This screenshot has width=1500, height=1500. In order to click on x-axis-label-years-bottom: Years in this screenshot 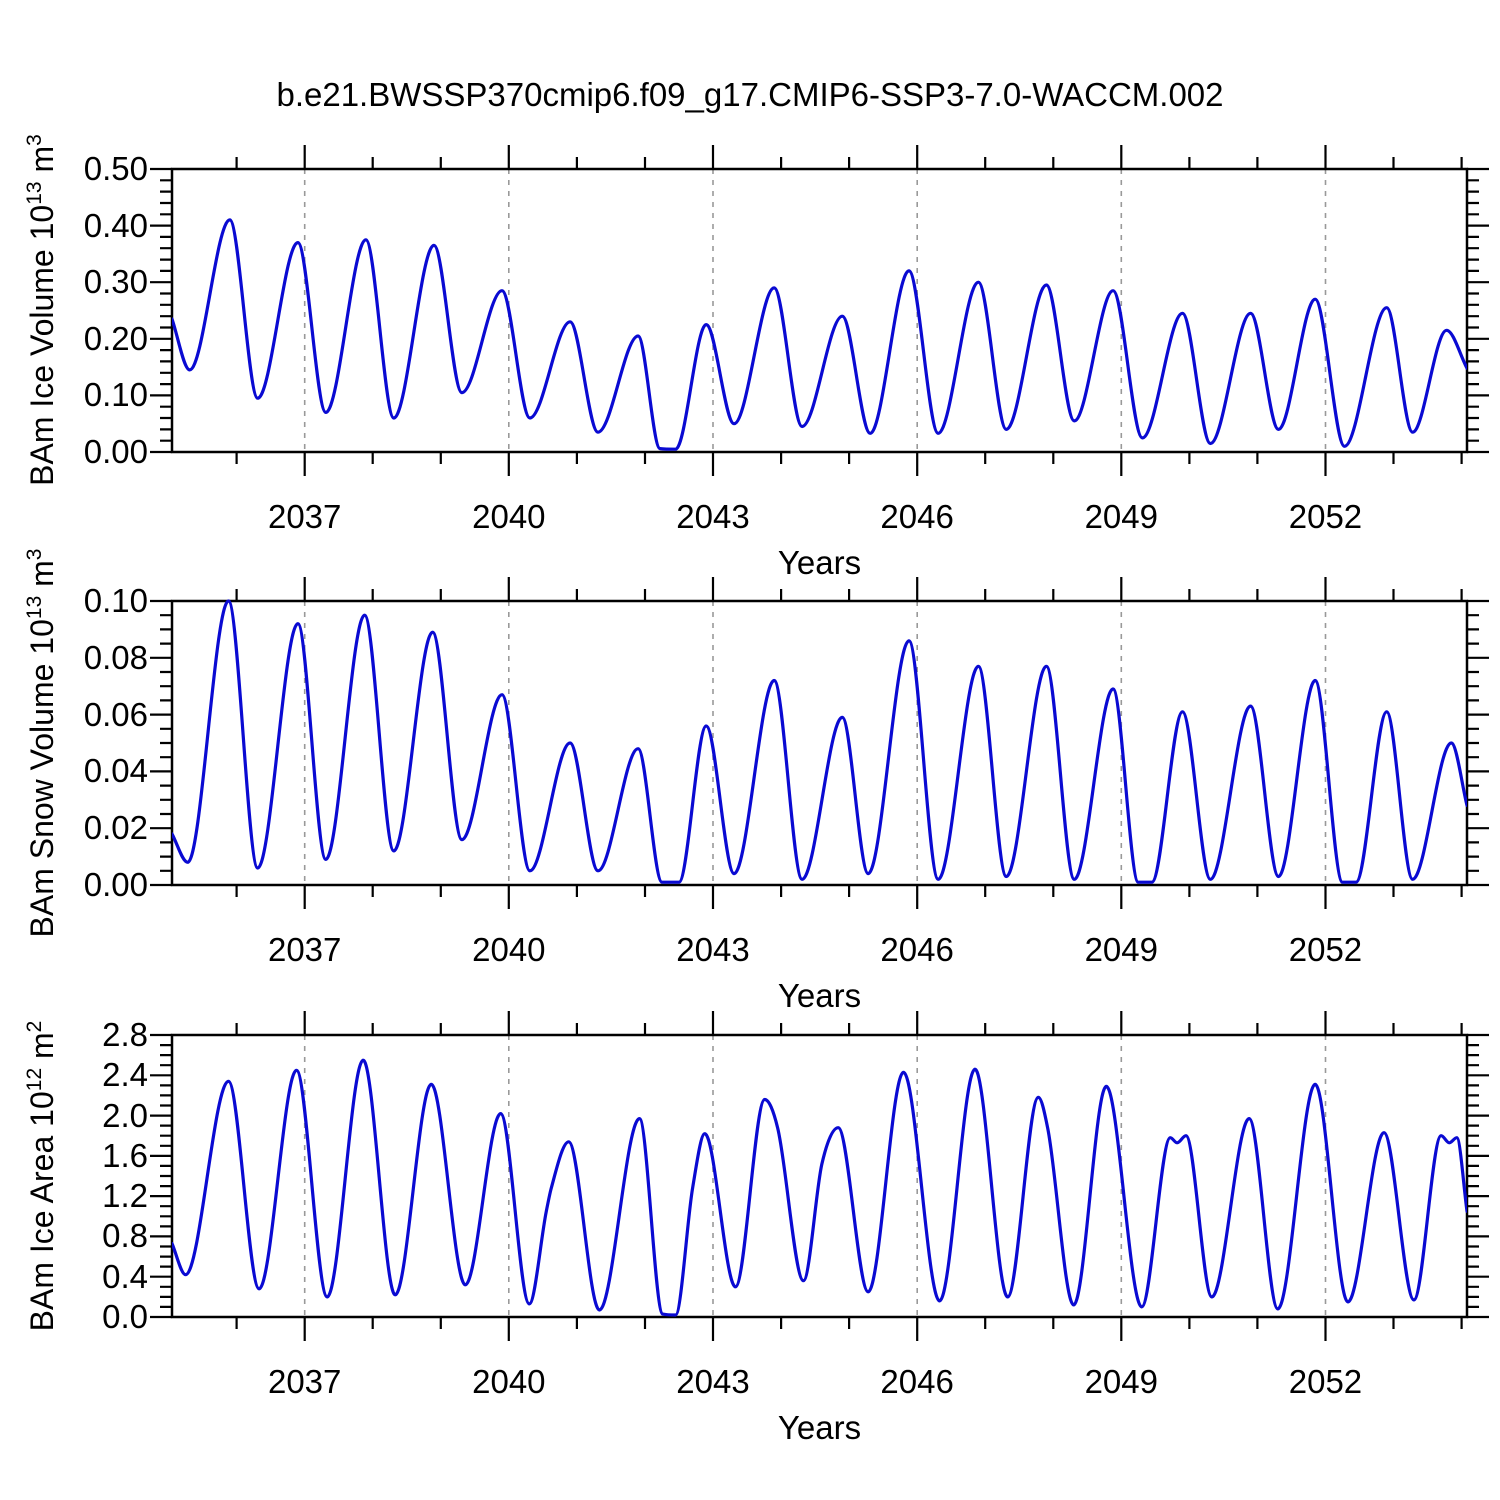, I will do `click(819, 1427)`.